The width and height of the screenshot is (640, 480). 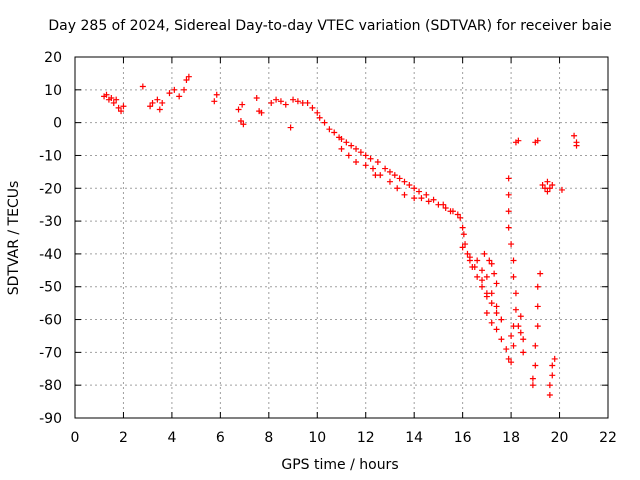 What do you see at coordinates (560, 438) in the screenshot?
I see `x-tick-label: 20` at bounding box center [560, 438].